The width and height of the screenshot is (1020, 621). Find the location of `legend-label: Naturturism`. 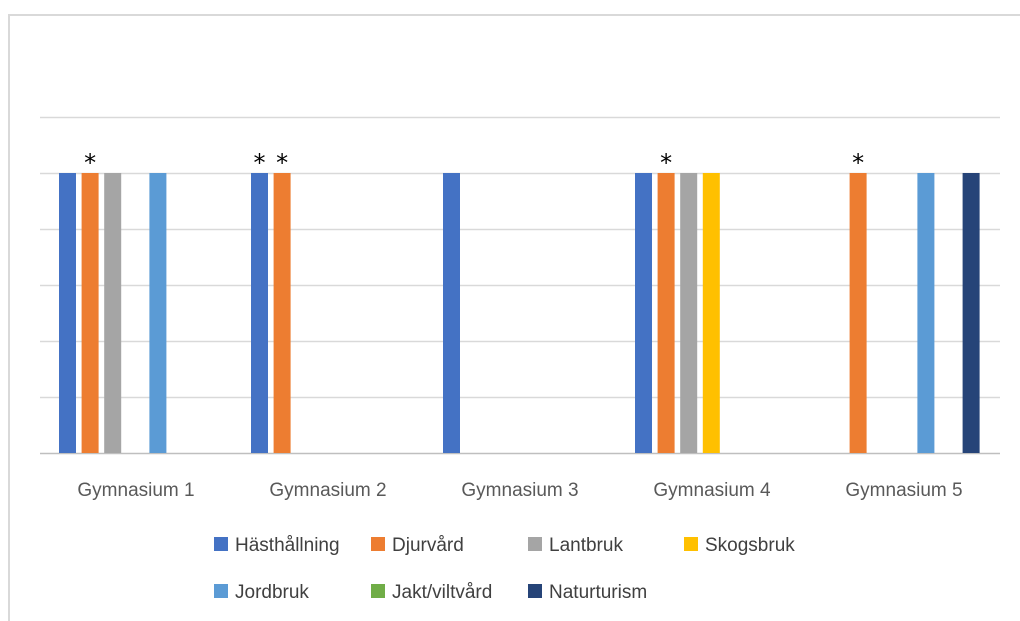

legend-label: Naturturism is located at coordinates (598, 592).